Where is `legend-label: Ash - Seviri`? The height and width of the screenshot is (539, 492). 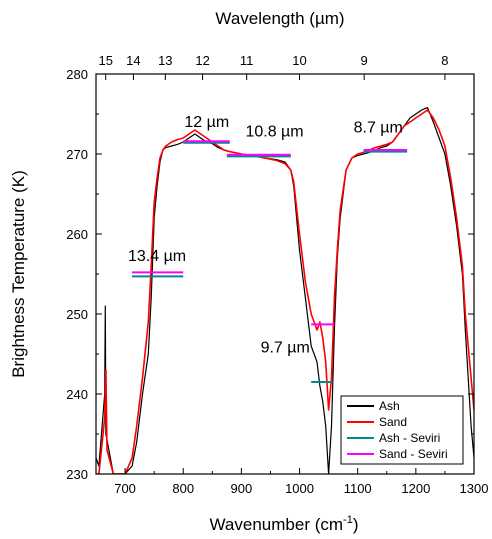
legend-label: Ash - Seviri is located at coordinates (409, 438).